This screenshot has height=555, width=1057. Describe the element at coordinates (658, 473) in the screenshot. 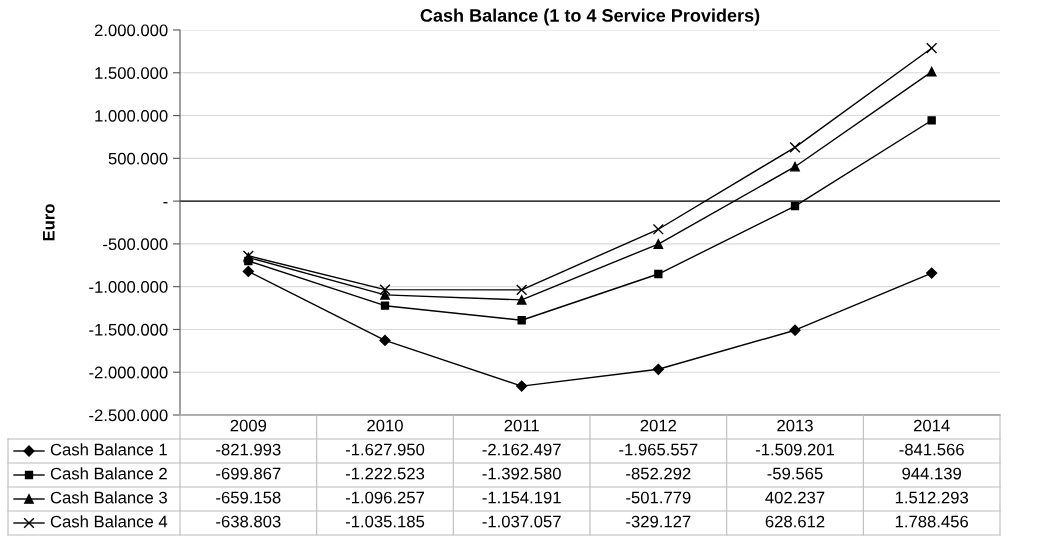

I see `data-label: -852.292` at that location.